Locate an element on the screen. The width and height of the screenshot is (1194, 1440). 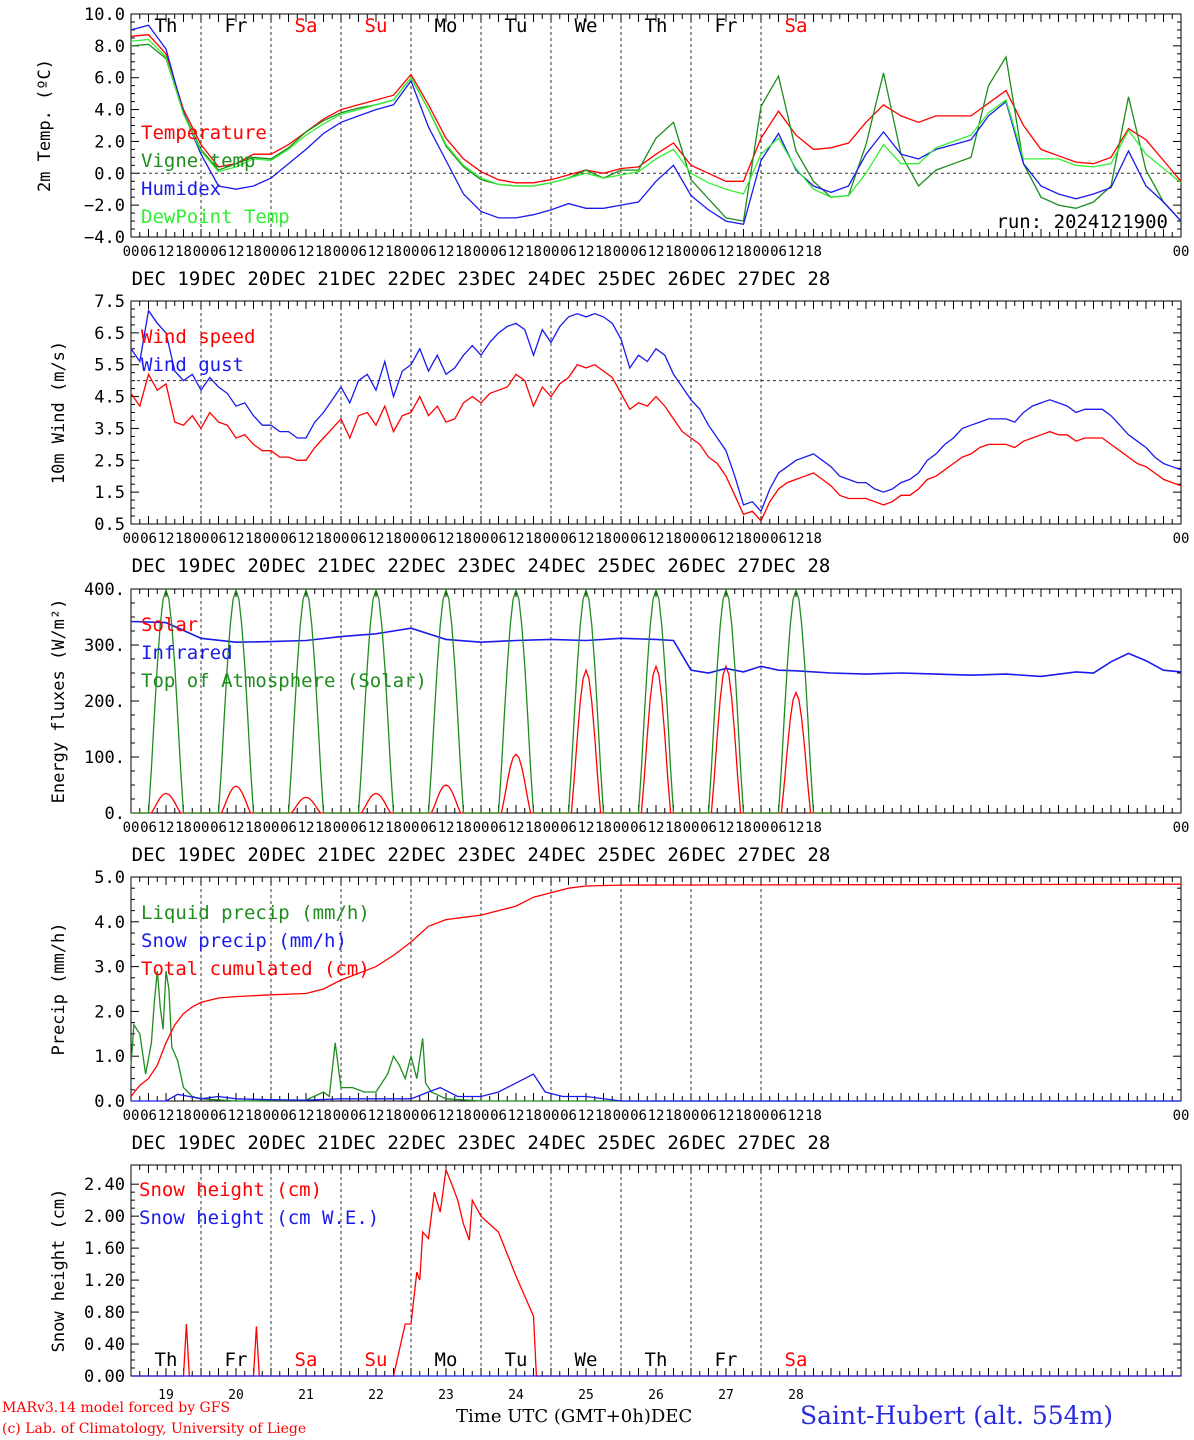
plot-frame is located at coordinates (656, 701).